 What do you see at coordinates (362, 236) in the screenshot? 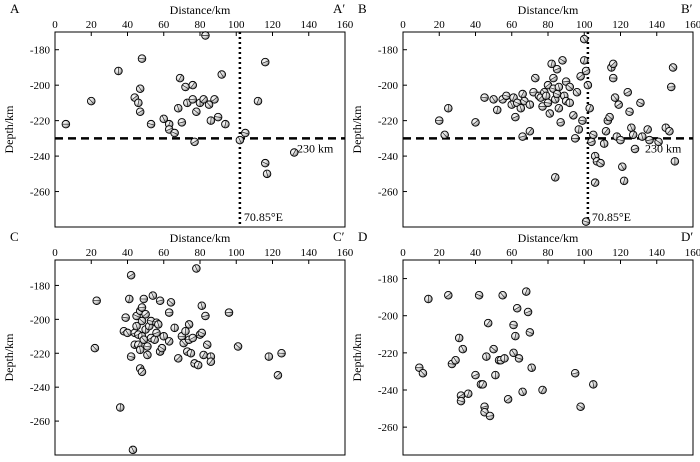
I see `profile-start-label: D` at bounding box center [362, 236].